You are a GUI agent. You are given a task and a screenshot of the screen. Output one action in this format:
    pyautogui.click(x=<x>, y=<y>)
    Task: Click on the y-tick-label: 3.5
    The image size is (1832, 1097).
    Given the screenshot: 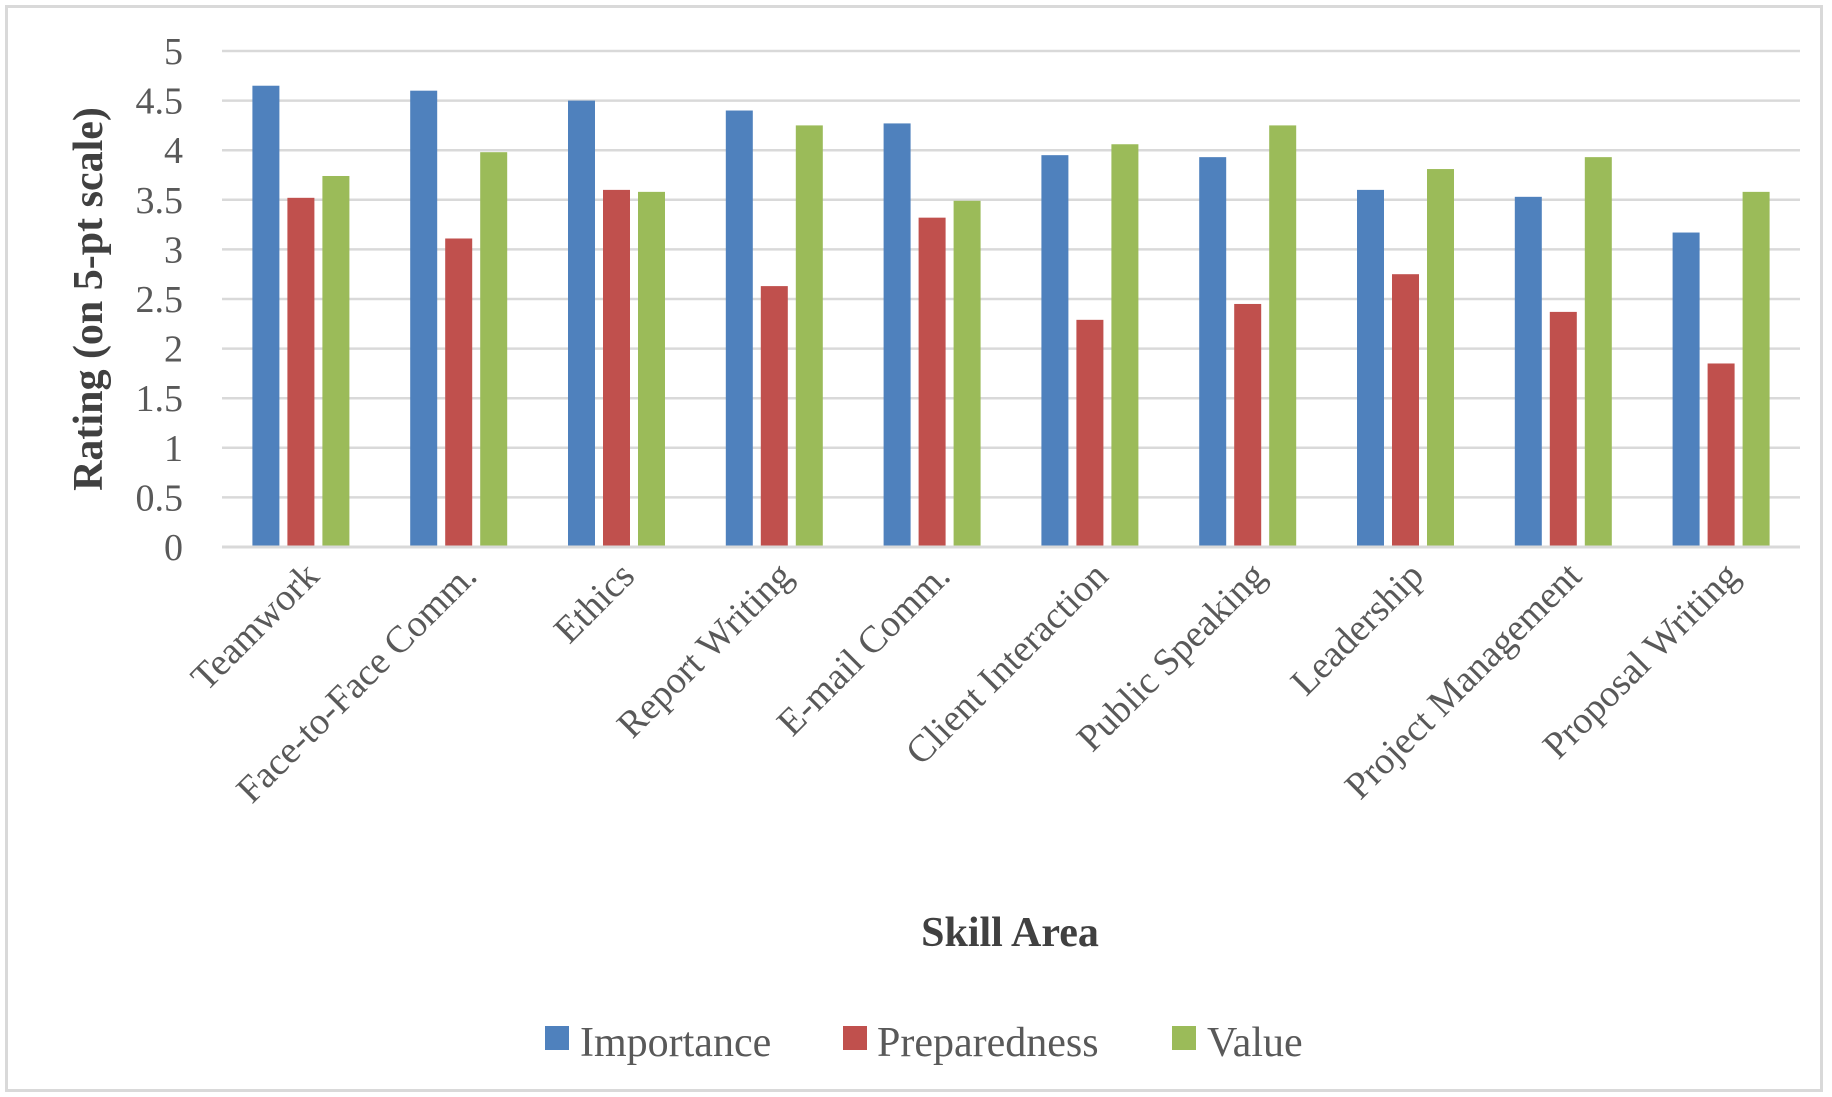 What is the action you would take?
    pyautogui.click(x=160, y=201)
    